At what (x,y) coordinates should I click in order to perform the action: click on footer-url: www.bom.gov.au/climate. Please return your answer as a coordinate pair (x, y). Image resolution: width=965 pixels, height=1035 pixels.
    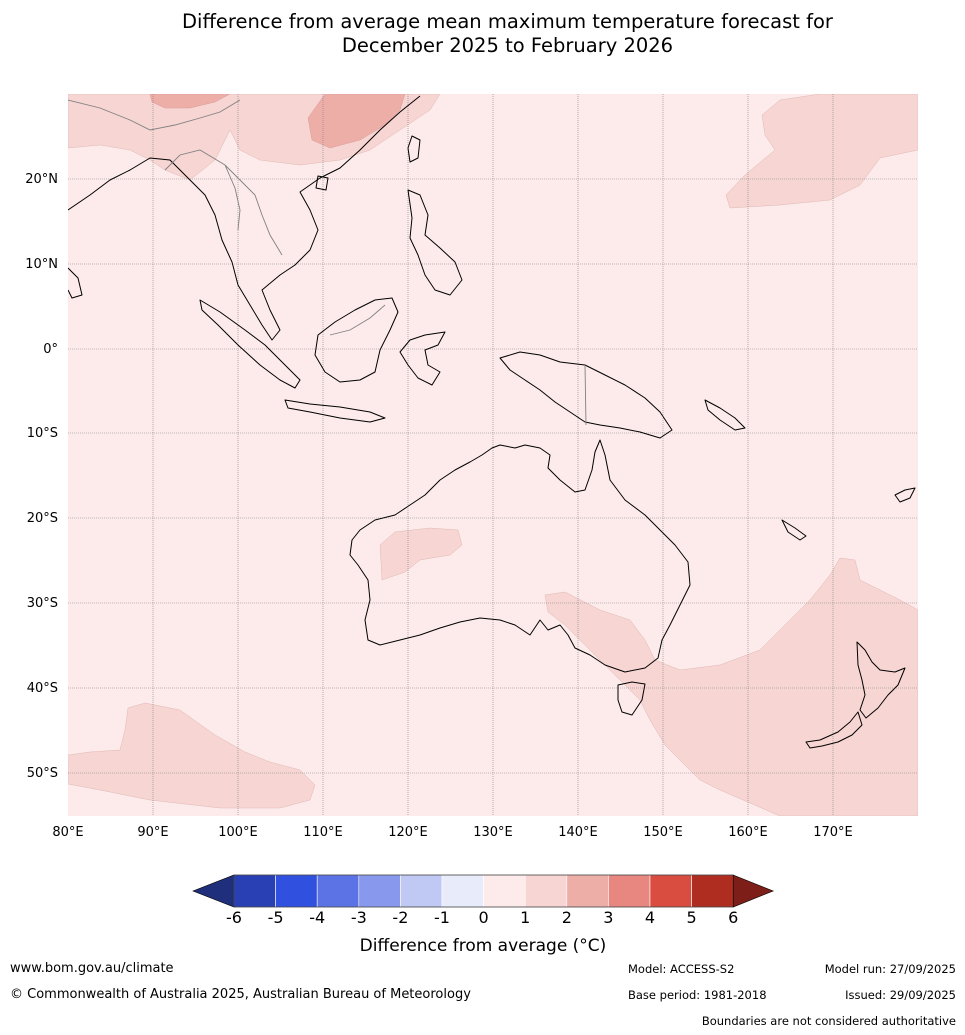
    Looking at the image, I should click on (92, 968).